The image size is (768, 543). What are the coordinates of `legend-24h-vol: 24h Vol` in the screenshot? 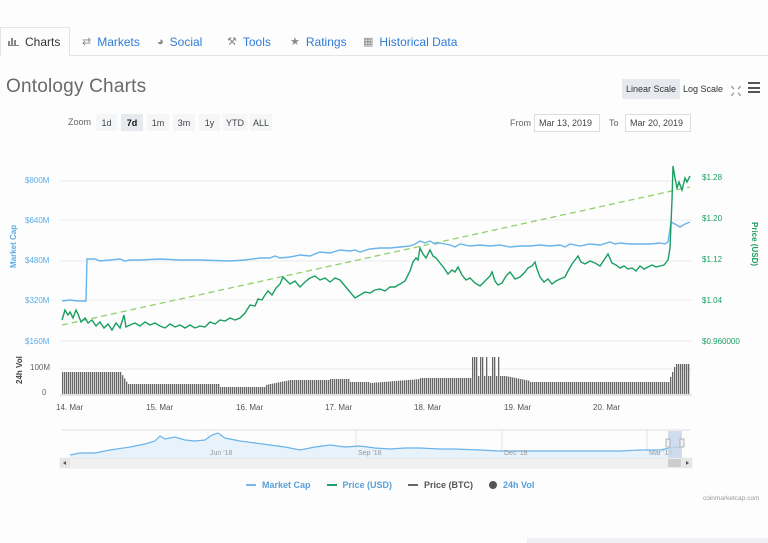 It's located at (511, 485).